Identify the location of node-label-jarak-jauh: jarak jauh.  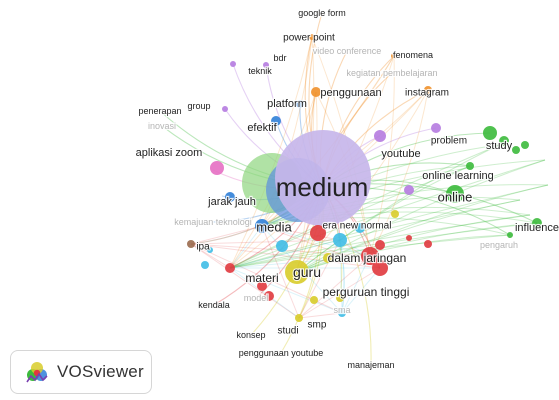
(231, 202).